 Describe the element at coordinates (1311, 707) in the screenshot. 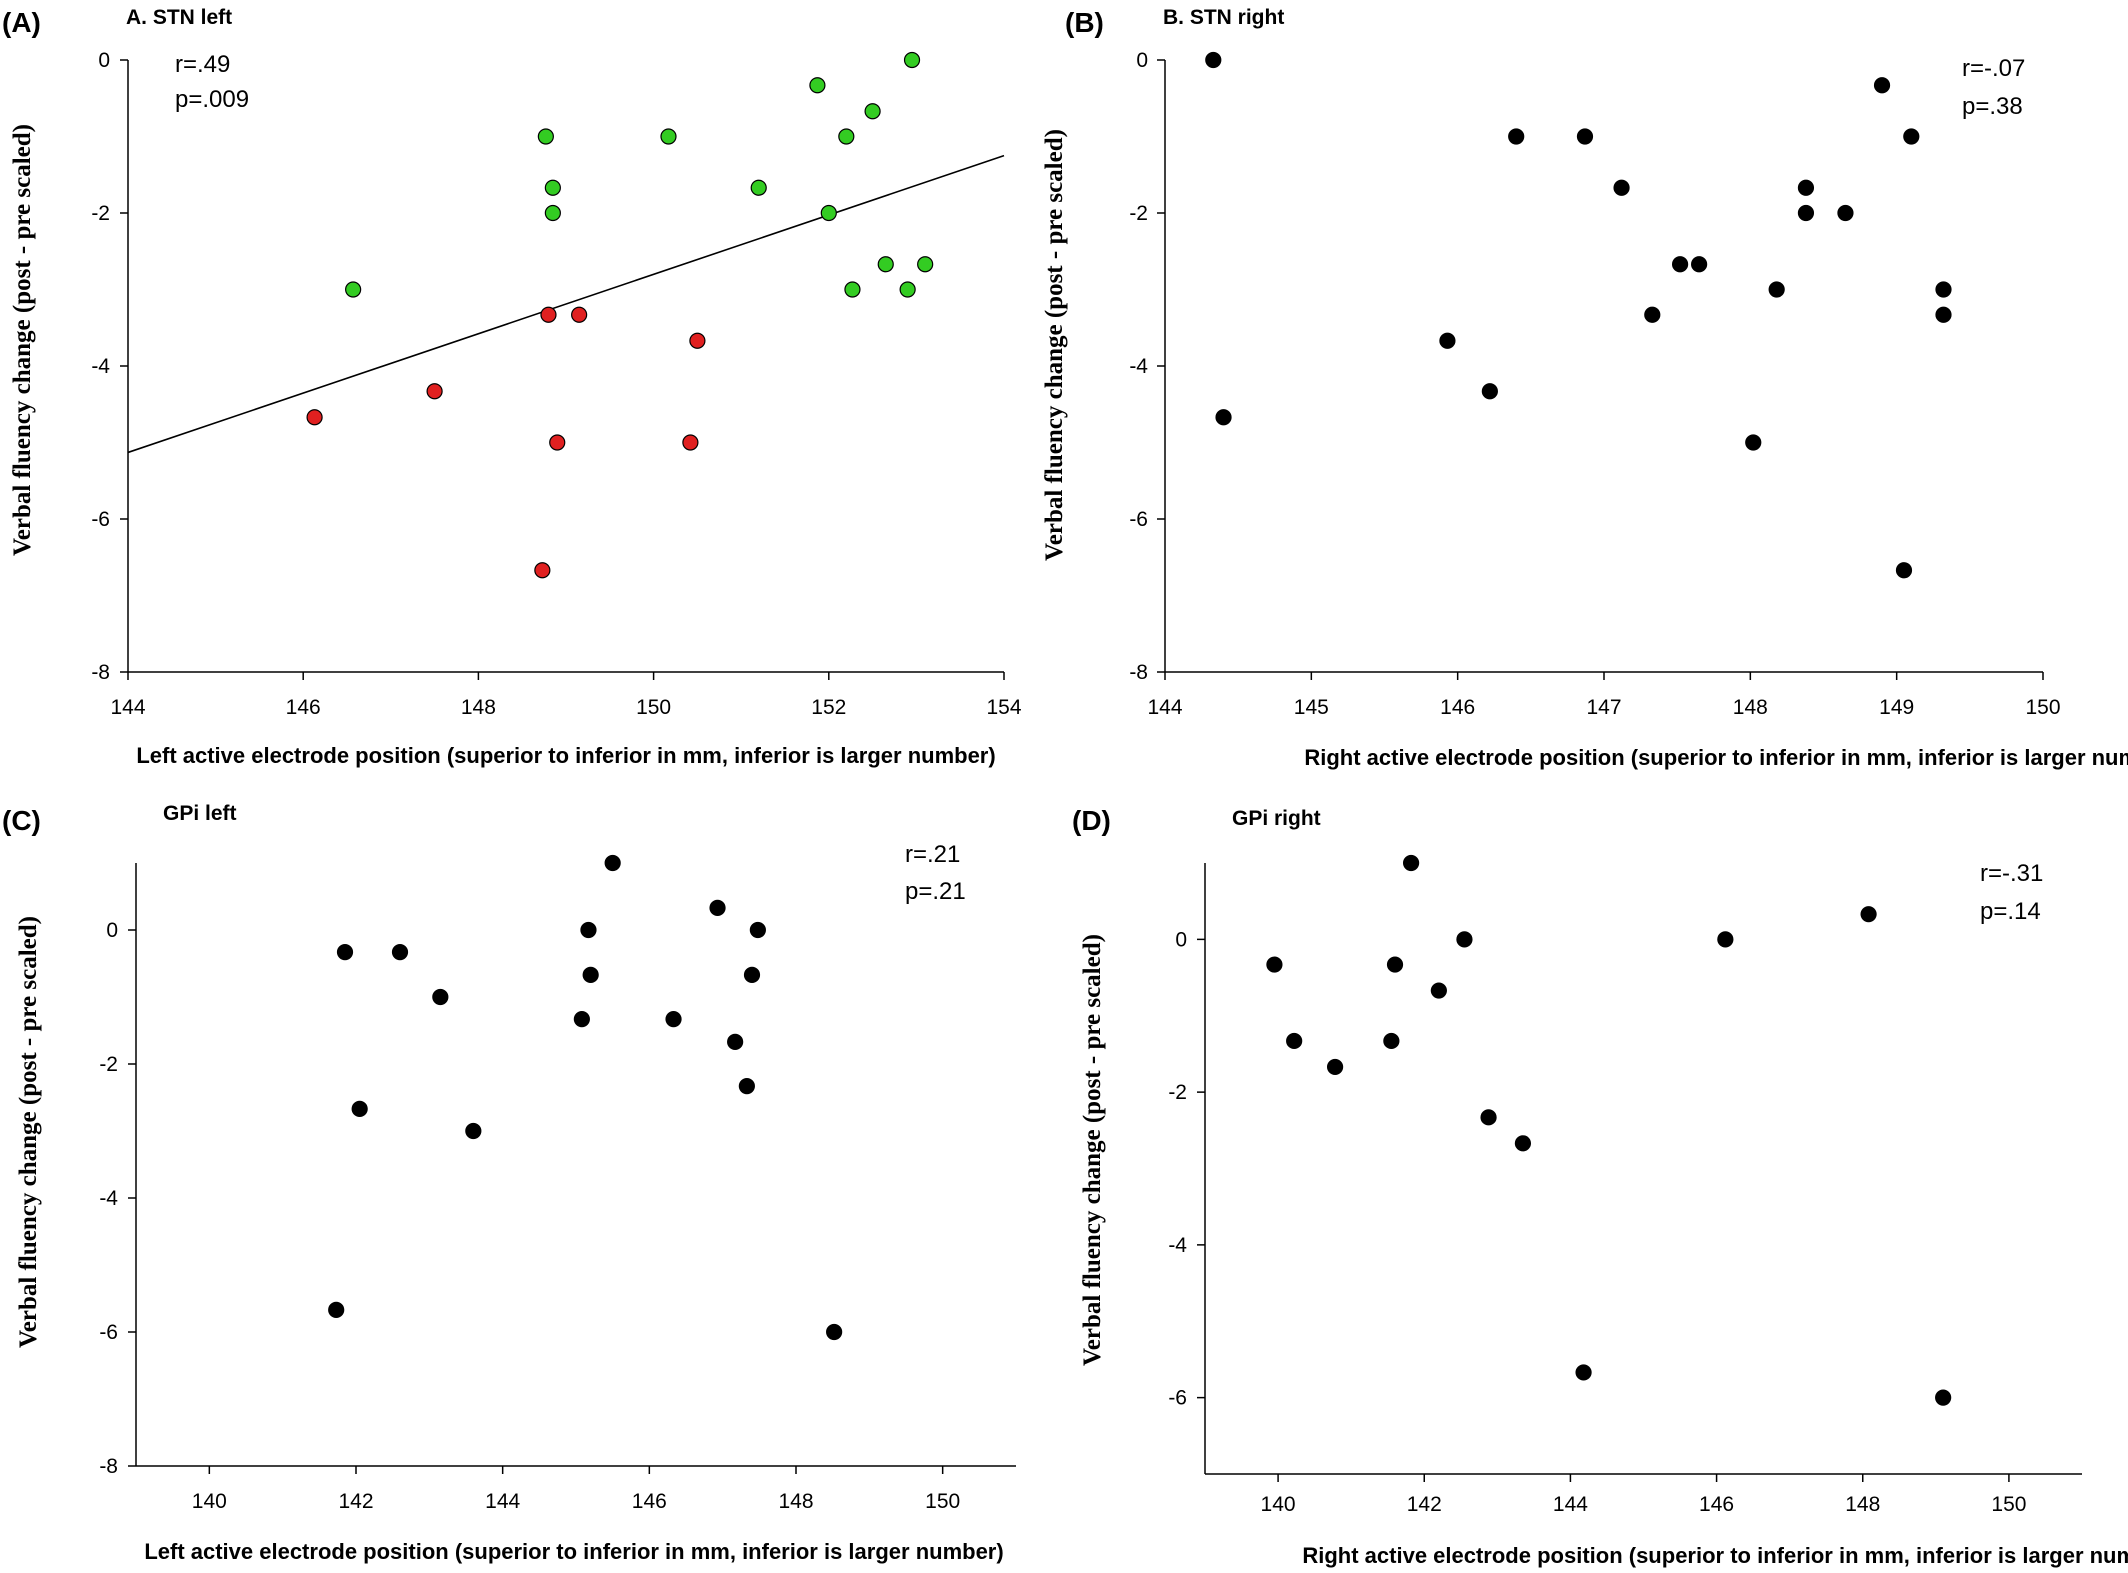

I see `x-tick-label: 145` at that location.